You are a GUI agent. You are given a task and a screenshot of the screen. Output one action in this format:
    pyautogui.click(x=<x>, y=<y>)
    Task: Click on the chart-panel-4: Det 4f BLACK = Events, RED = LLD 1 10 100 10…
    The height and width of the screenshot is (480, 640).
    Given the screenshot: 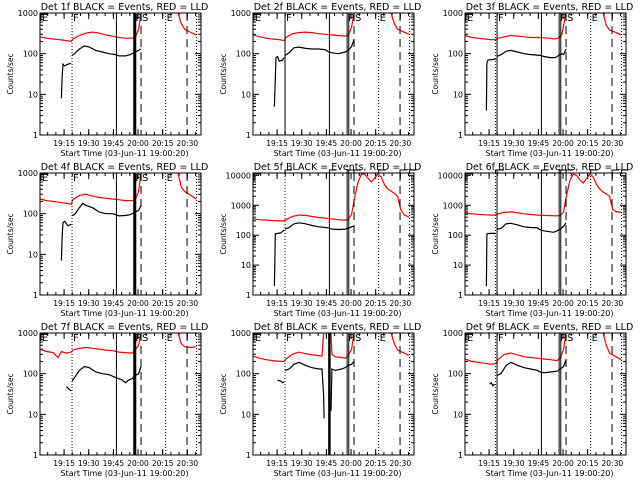 What is the action you would take?
    pyautogui.click(x=107, y=240)
    